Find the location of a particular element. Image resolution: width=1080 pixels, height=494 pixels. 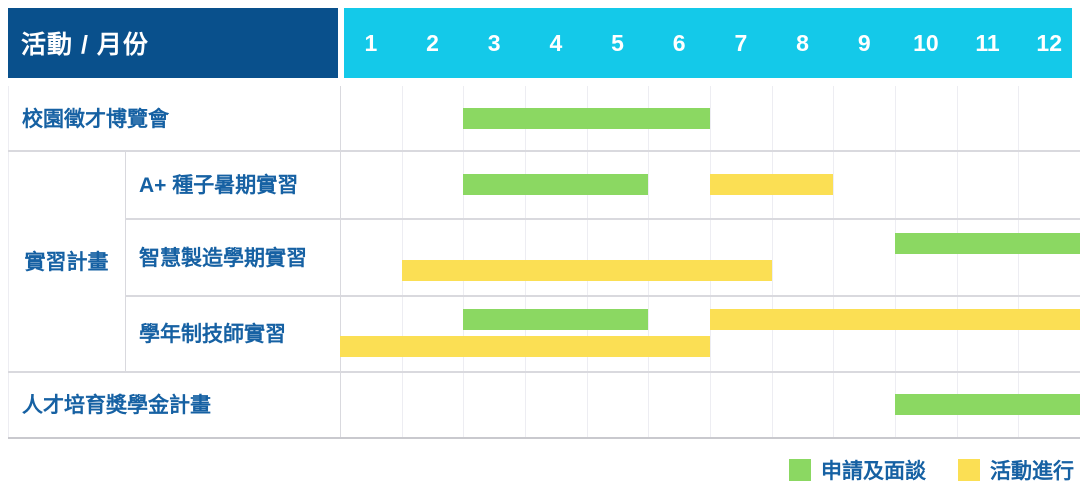

row-label: A+ 種子暑期實習 is located at coordinates (219, 185).